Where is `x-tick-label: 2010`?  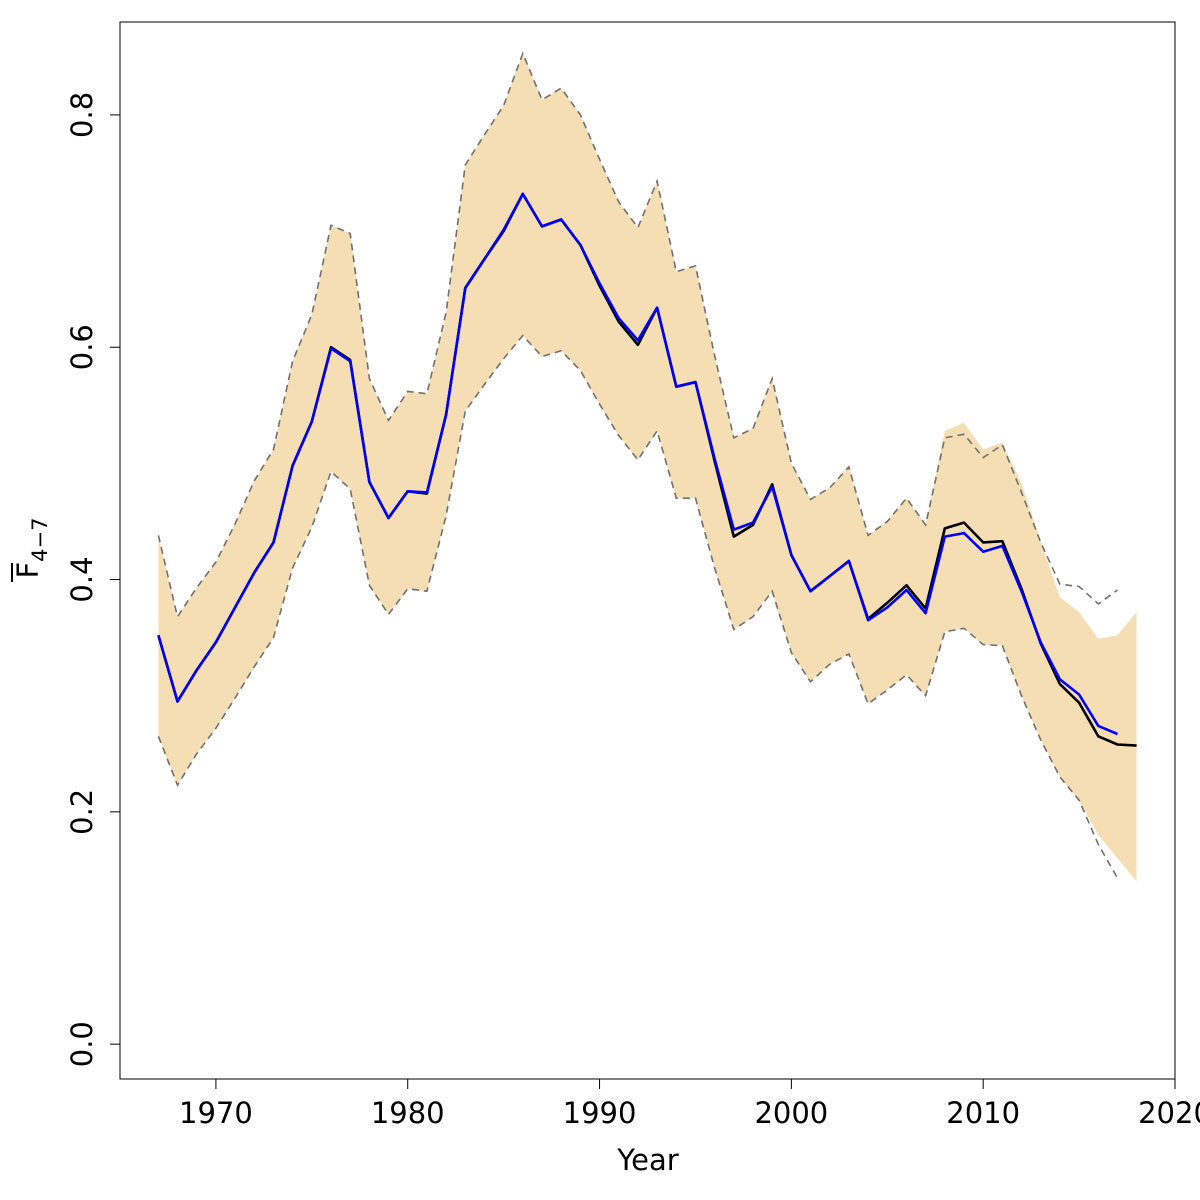 x-tick-label: 2010 is located at coordinates (983, 1113).